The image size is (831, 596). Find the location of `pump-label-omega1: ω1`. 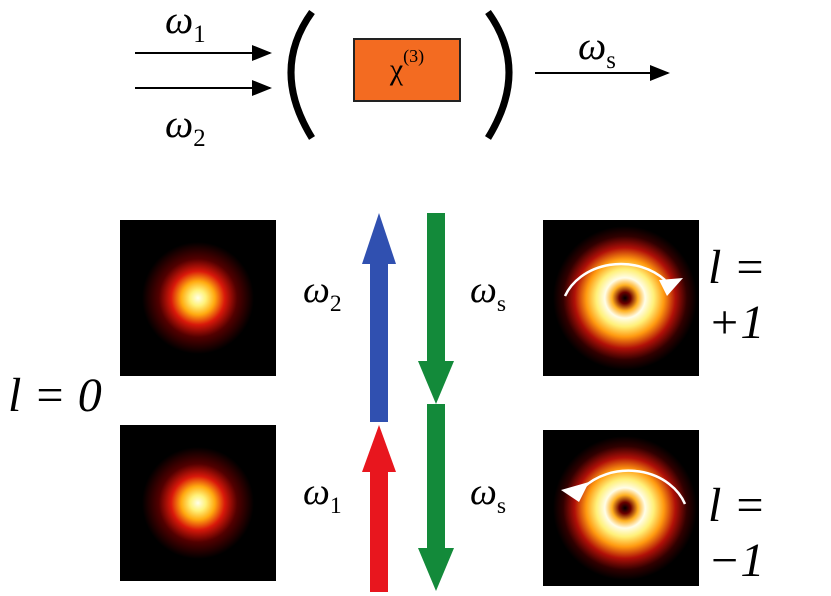

pump-label-omega1: ω1 is located at coordinates (322, 495).